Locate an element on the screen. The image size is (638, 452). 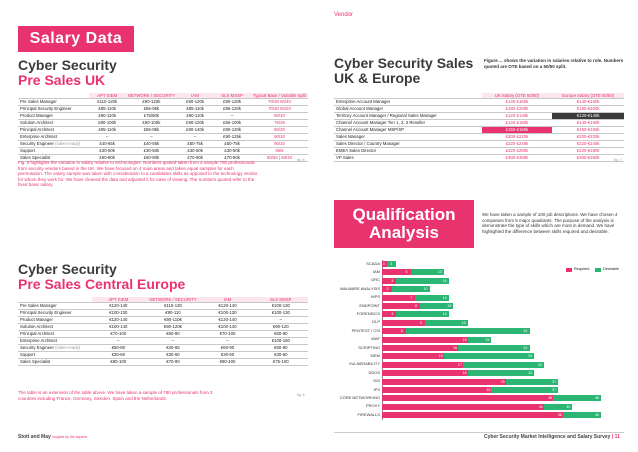
category-label: ENDPOINT is located at coordinates (369, 305).